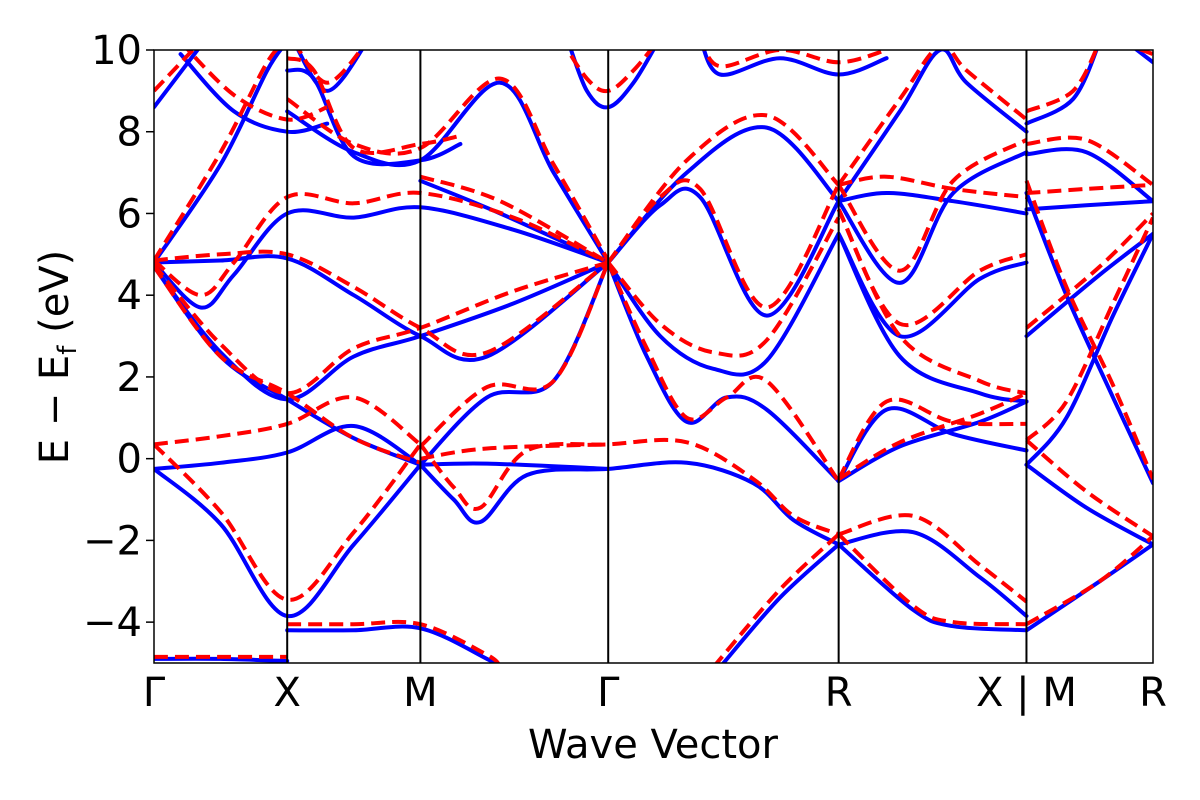 This screenshot has height=800, width=1200. Describe the element at coordinates (1026, 693) in the screenshot. I see `x-tick-label-6: X | M` at that location.